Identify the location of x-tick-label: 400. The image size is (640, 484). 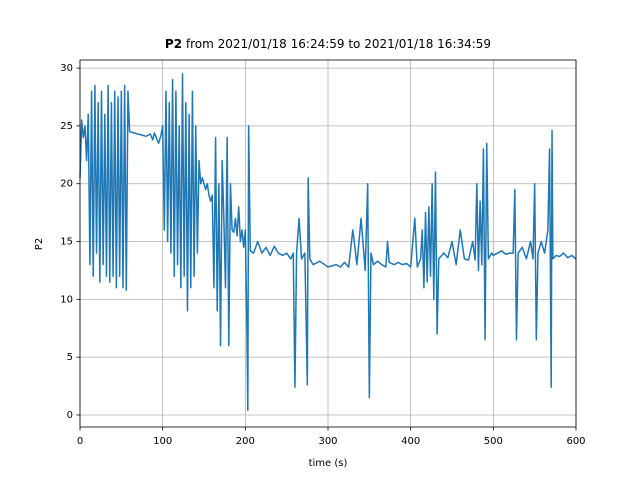
(410, 441).